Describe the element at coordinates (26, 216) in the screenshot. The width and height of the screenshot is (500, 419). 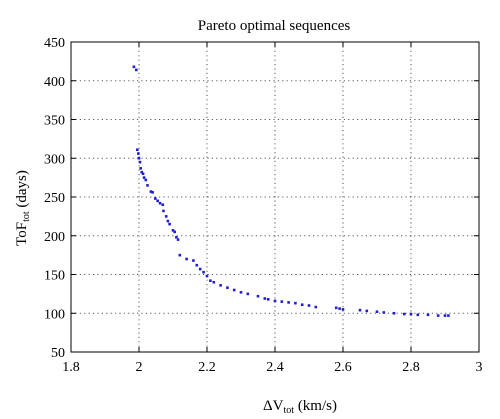
I see `y-axis-label-sub: tot` at that location.